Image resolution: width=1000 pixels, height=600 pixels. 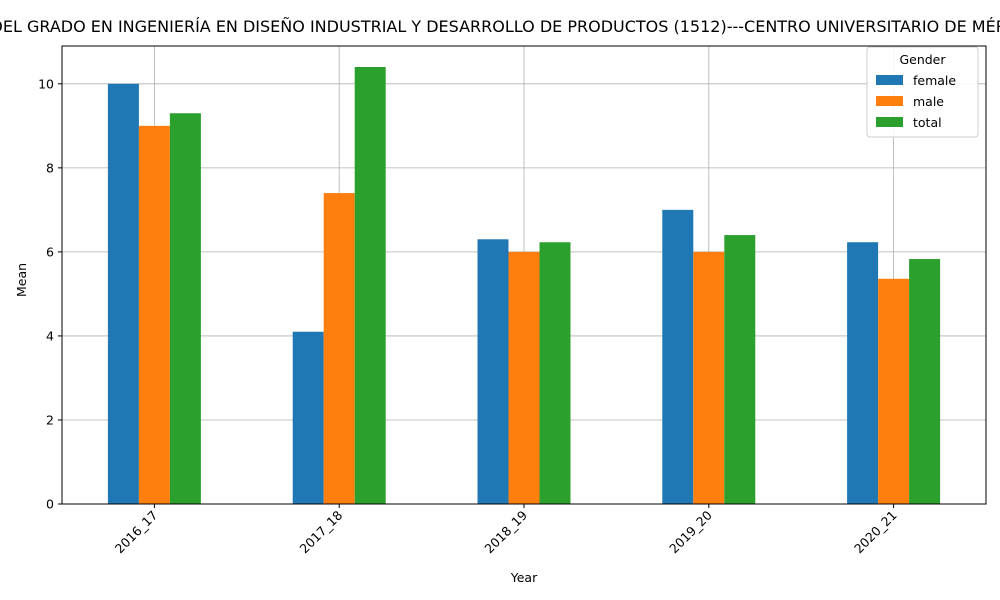 I want to click on x-axis-label: Year, so click(x=524, y=577).